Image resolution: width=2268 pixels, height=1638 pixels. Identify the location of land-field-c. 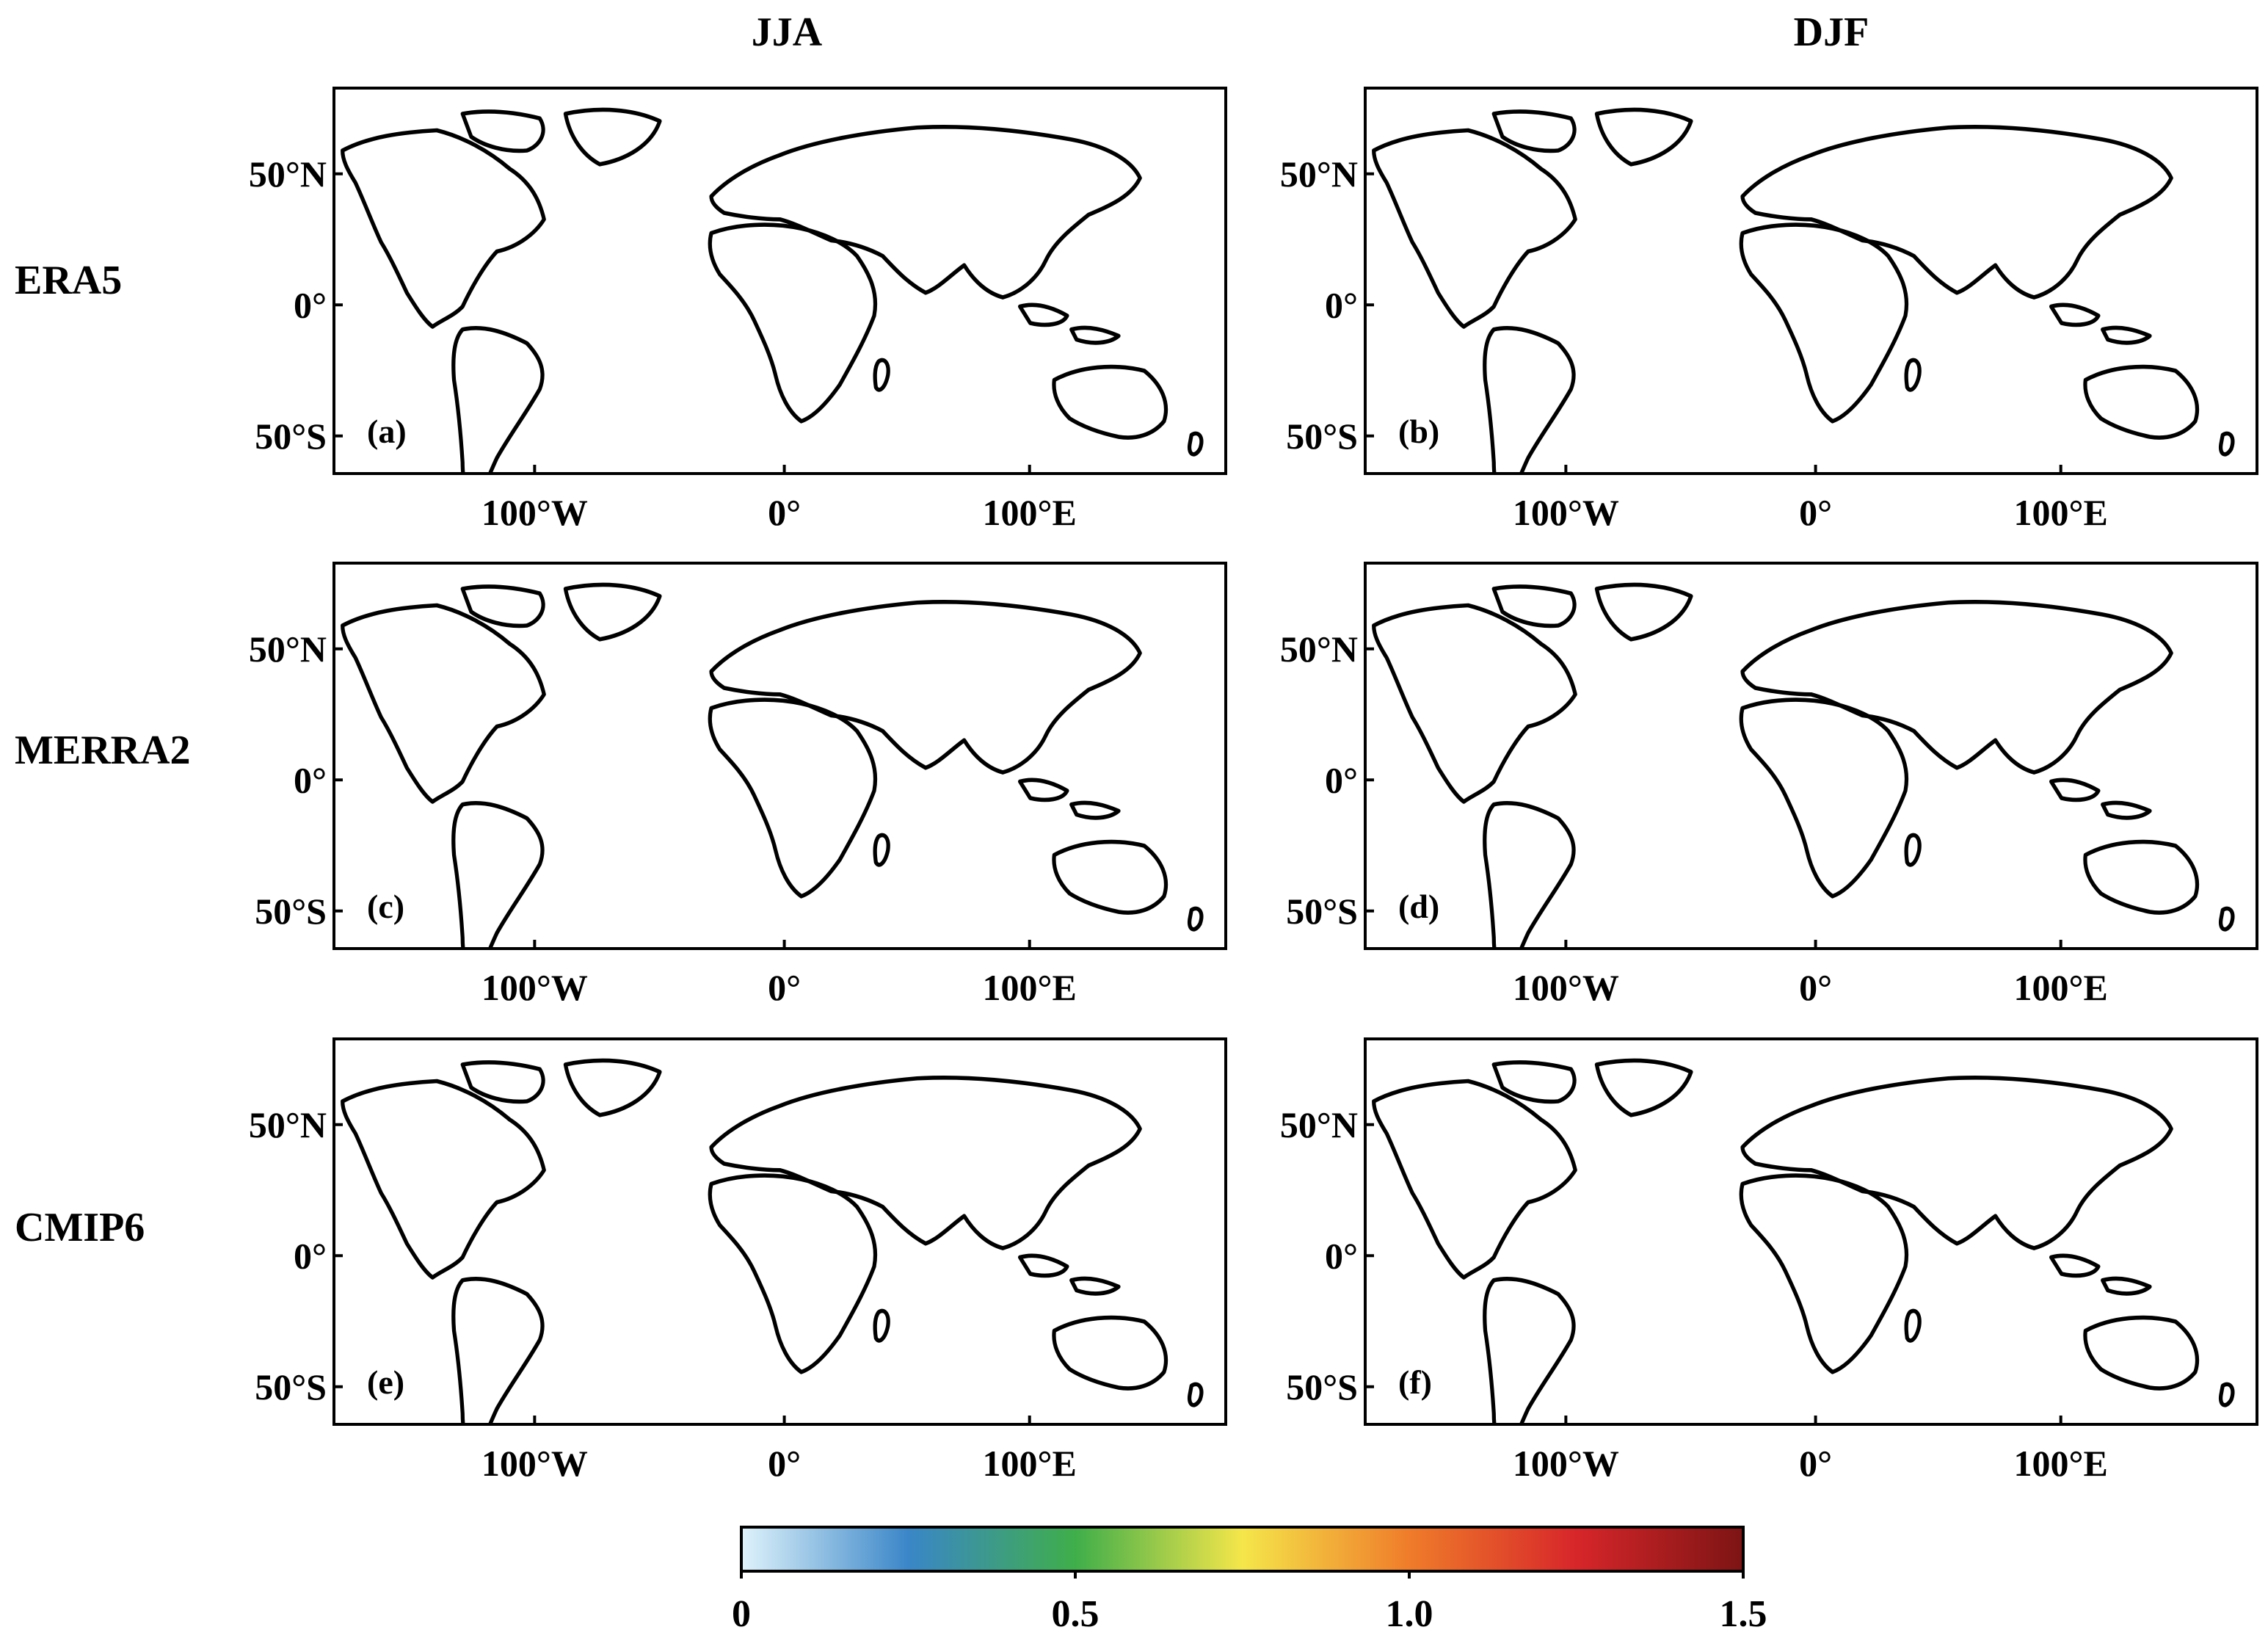
(791, 760).